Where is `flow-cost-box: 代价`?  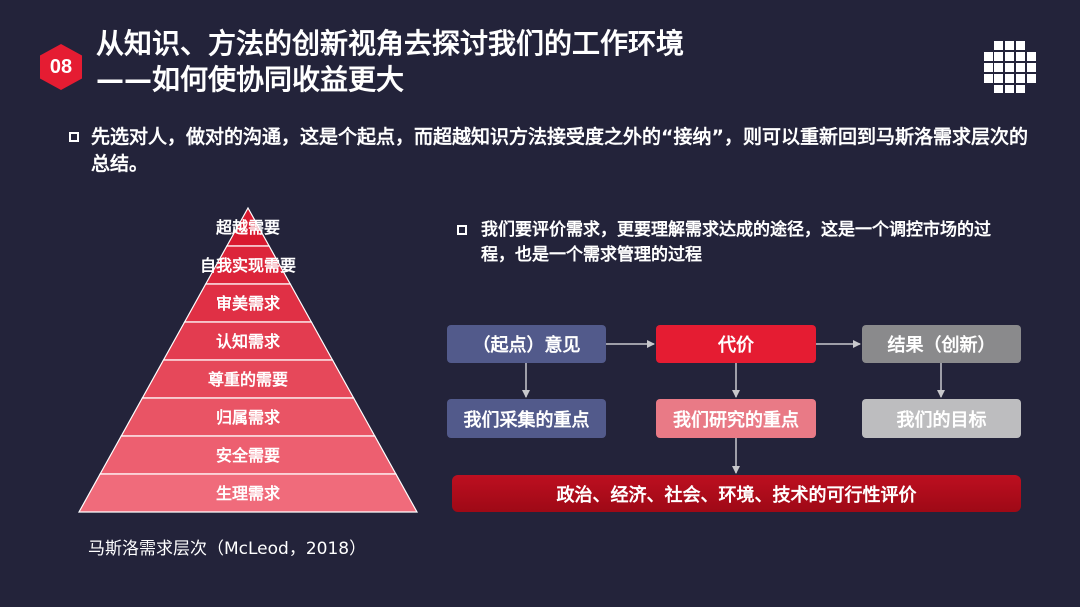
flow-cost-box: 代价 is located at coordinates (736, 344).